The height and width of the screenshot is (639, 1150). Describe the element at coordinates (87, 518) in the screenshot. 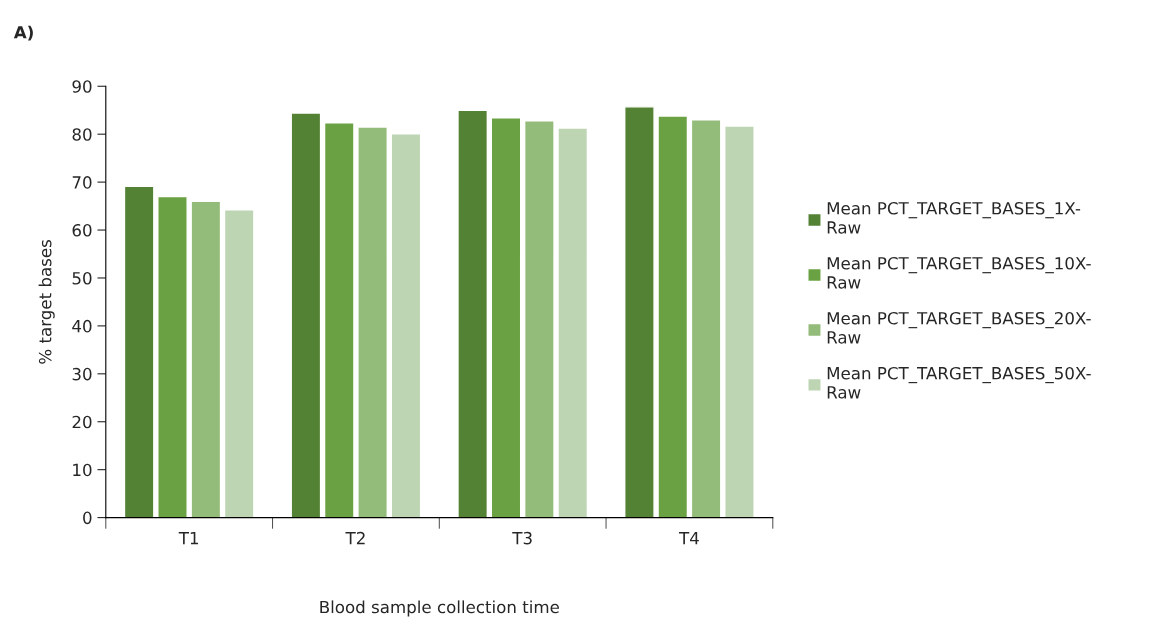

I see `y-tick-label: 0` at that location.